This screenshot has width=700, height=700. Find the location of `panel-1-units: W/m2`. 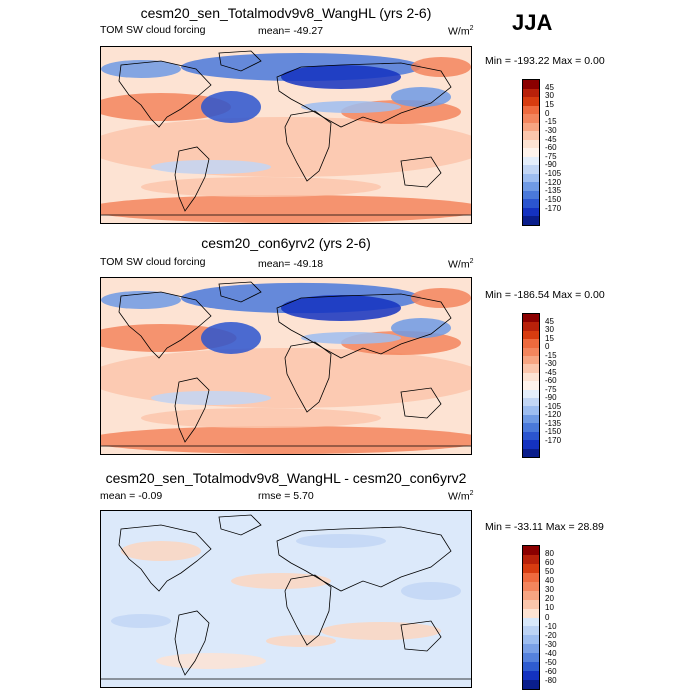

panel-1-units: W/m2 is located at coordinates (461, 31).